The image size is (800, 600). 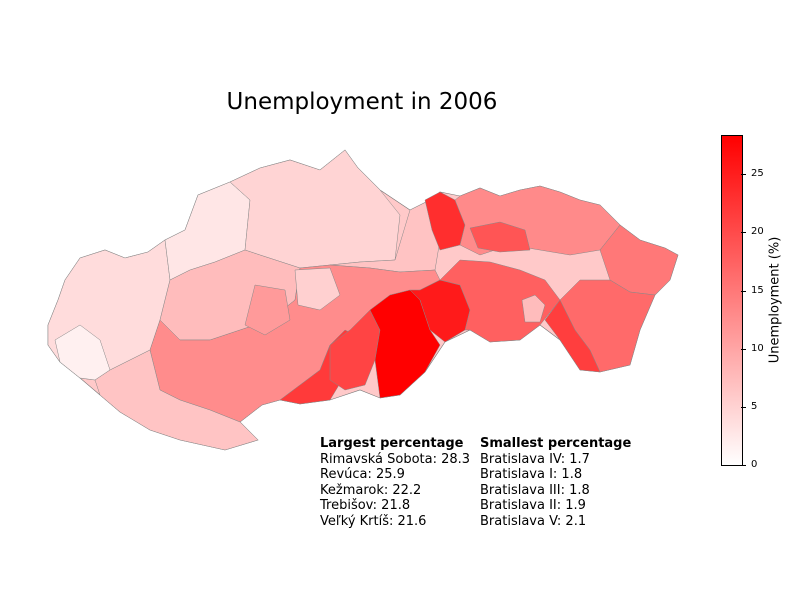 What do you see at coordinates (754, 406) in the screenshot?
I see `colorbar-tick-label: 5` at bounding box center [754, 406].